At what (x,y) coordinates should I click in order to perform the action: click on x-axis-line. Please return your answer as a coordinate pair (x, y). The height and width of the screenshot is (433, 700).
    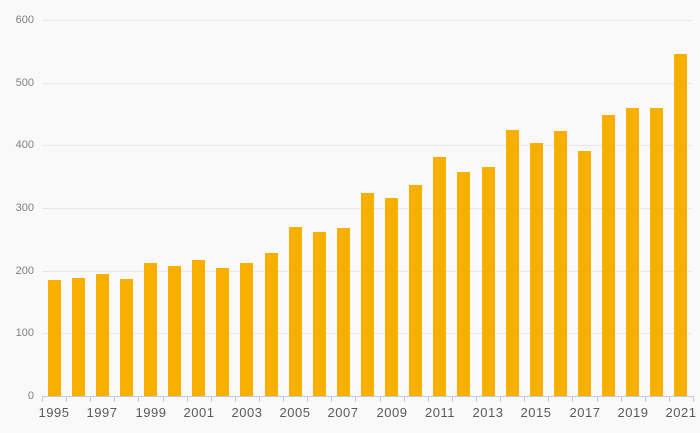
    Looking at the image, I should click on (368, 396).